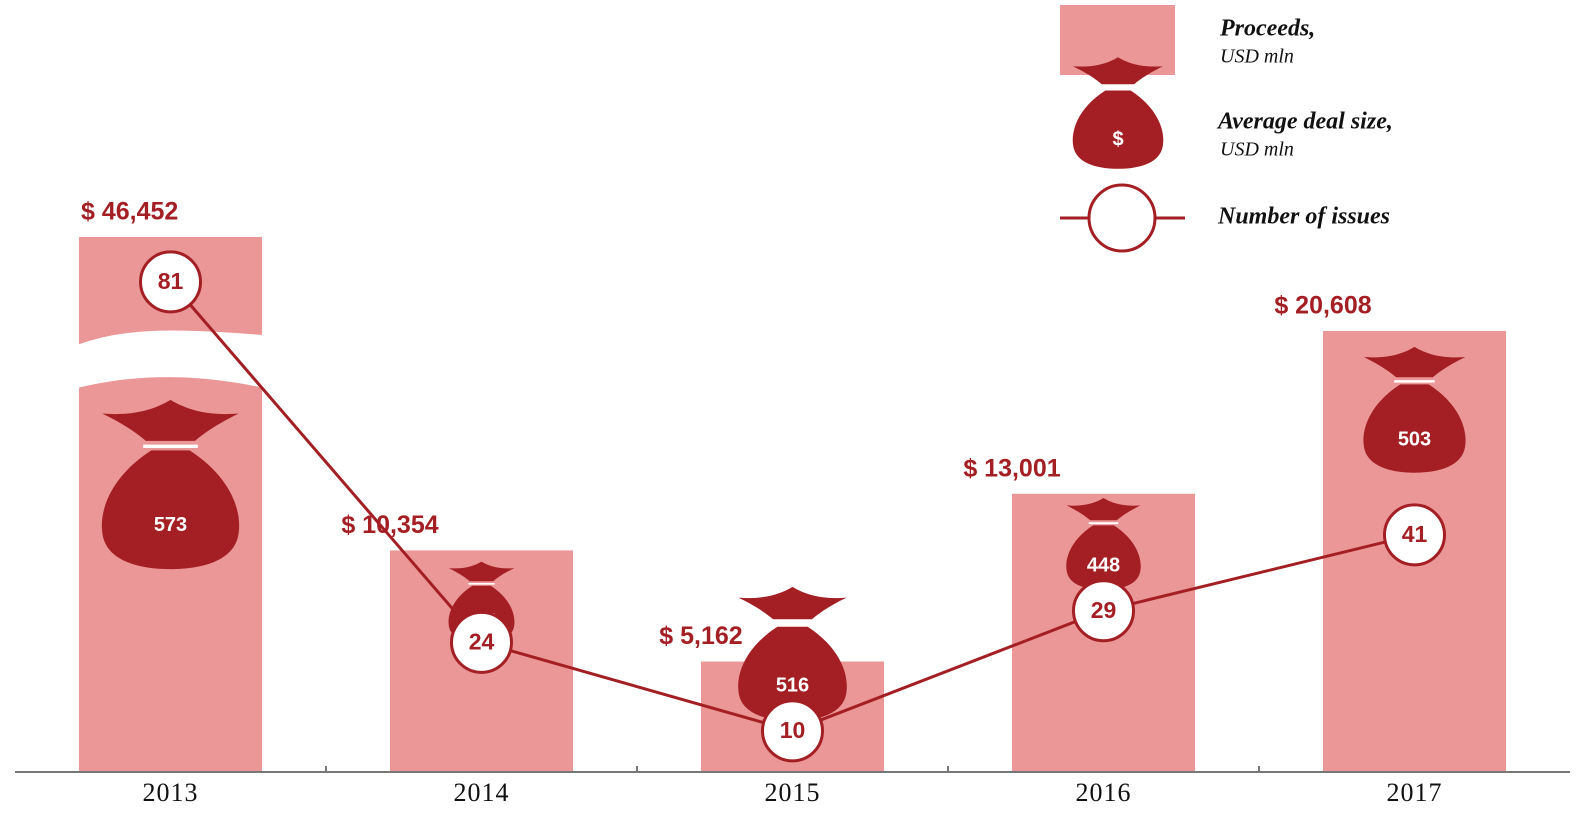 This screenshot has width=1585, height=814. I want to click on legend-label: Proceeds,, so click(1267, 29).